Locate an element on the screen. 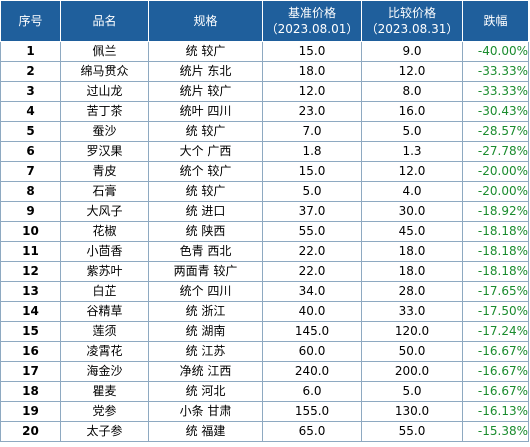  cell-name: 瞿麦 is located at coordinates (104, 391).